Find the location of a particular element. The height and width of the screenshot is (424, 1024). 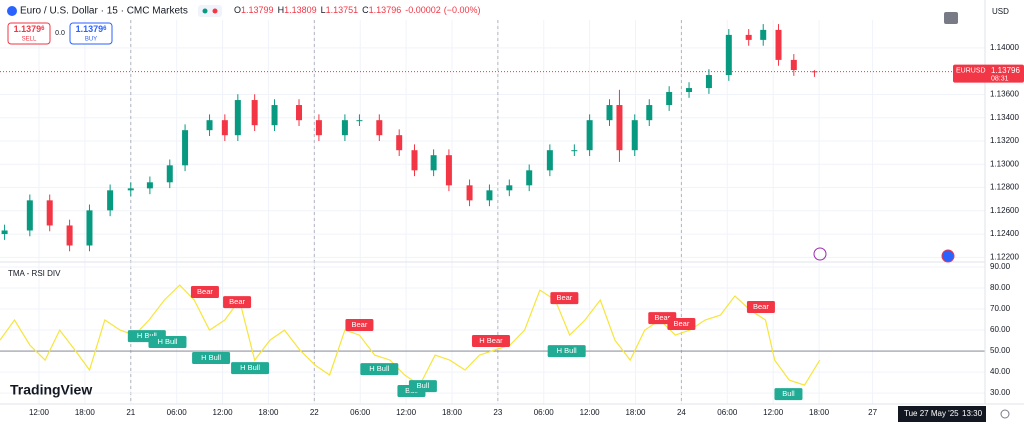

y-tick-label: 40.00 is located at coordinates (1000, 371).